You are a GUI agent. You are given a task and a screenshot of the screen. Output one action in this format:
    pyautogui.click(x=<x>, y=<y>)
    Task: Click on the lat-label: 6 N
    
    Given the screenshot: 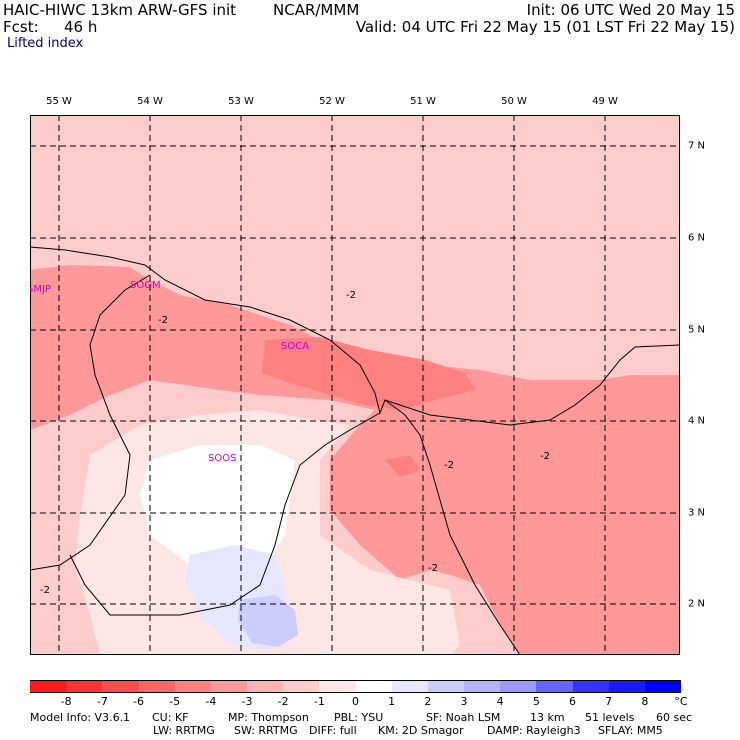 What is the action you would take?
    pyautogui.click(x=697, y=238)
    